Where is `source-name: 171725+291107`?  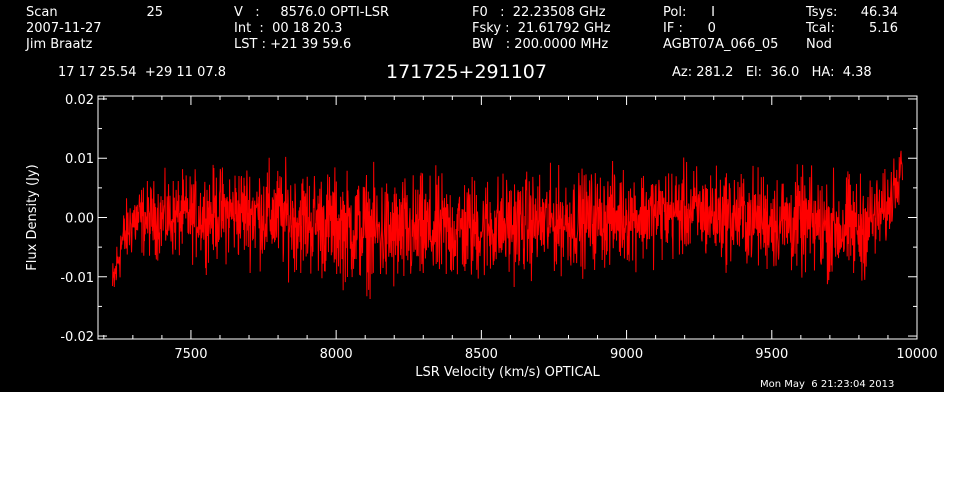
source-name: 171725+291107 is located at coordinates (466, 72).